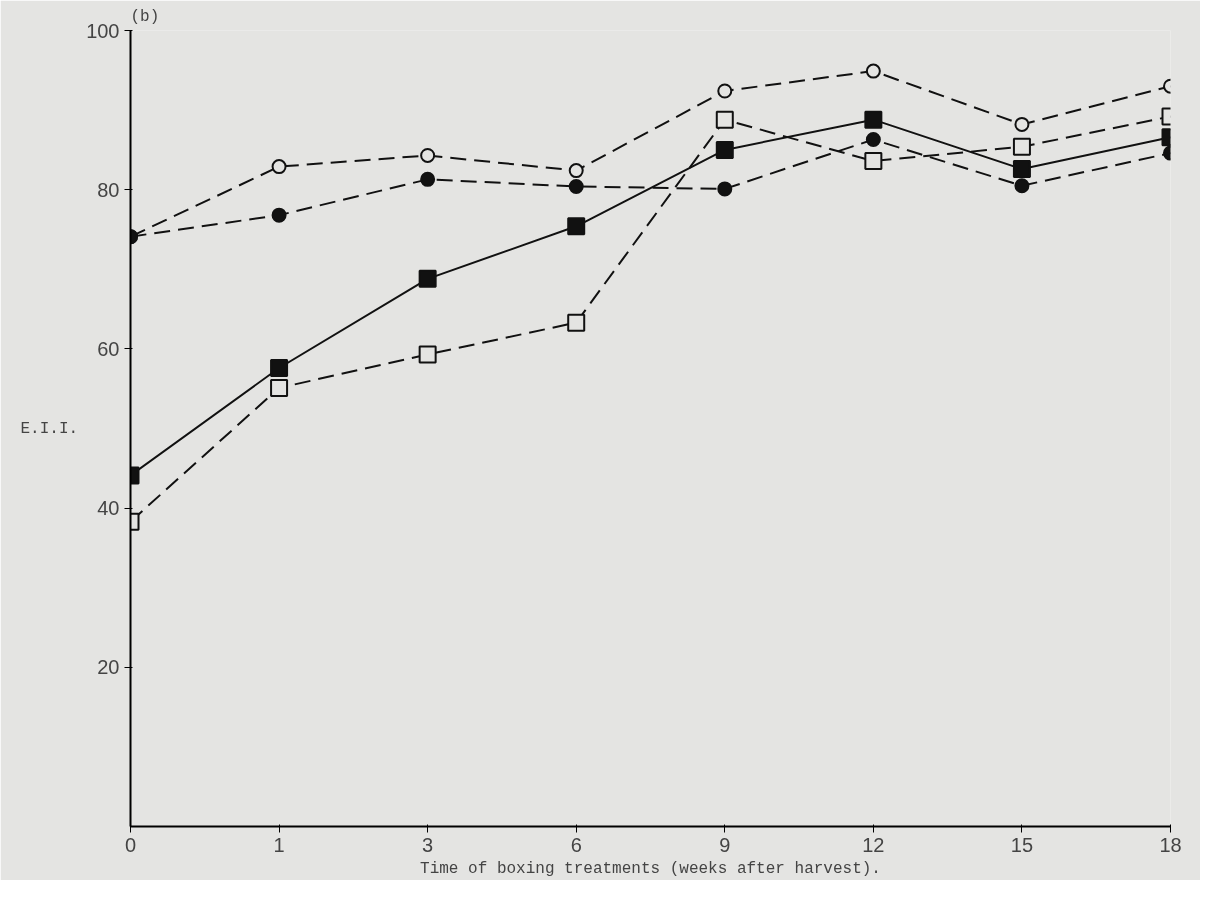  I want to click on x-tick-label: 9, so click(725, 844).